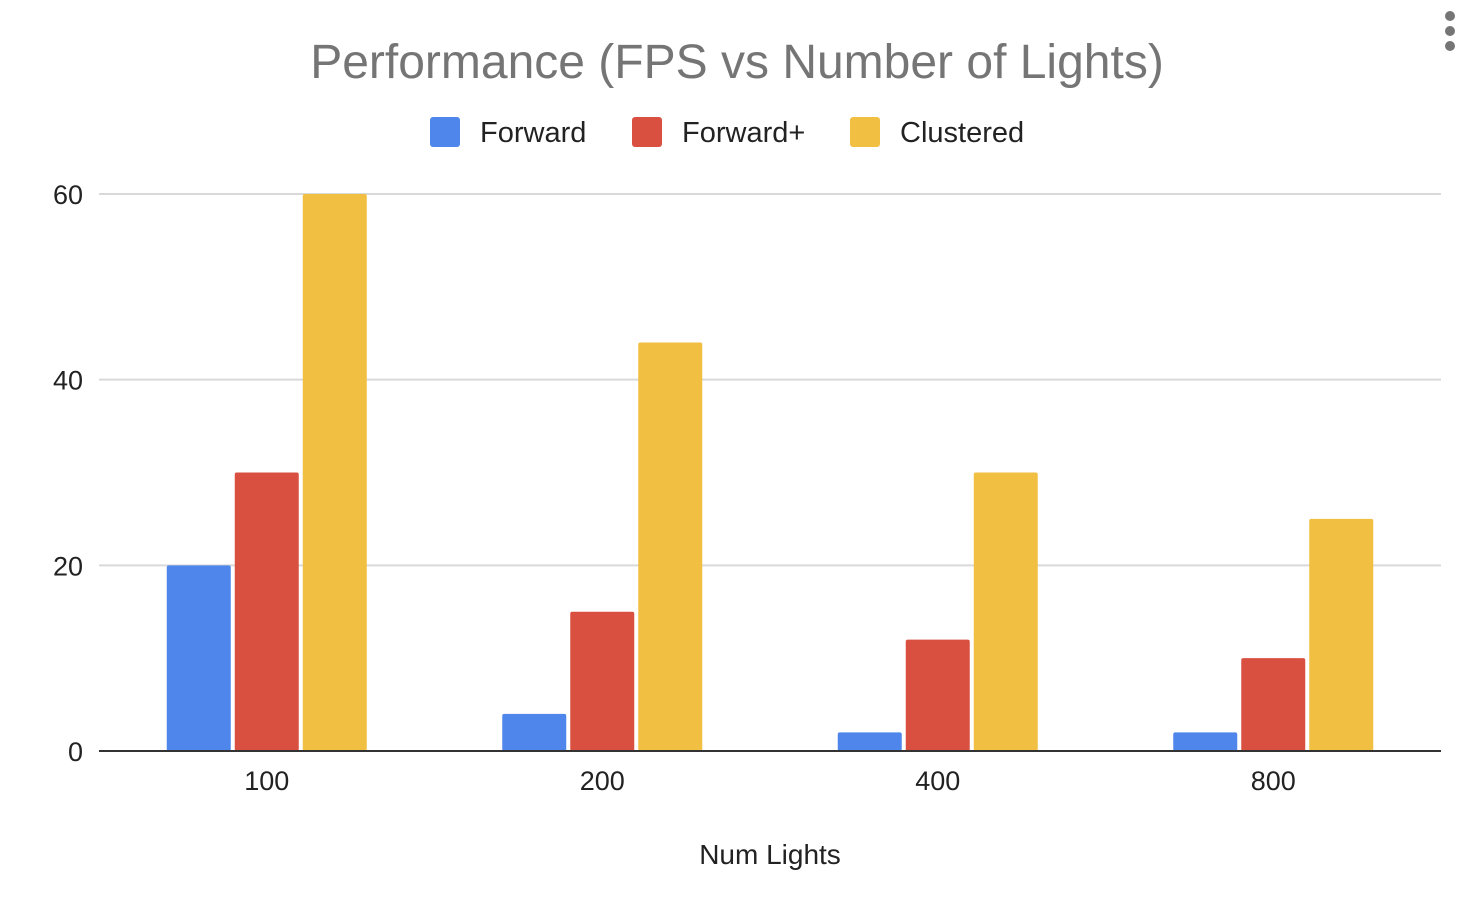  Describe the element at coordinates (68, 381) in the screenshot. I see `y-tick-label: 40` at that location.